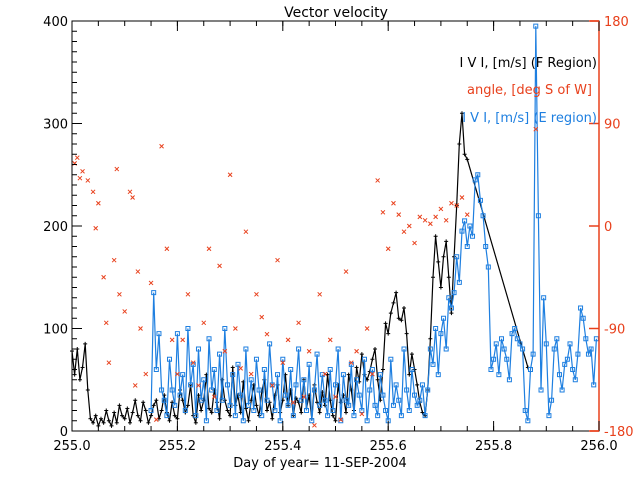 The width and height of the screenshot is (640, 480). I want to click on x-tick-label: 255.4, so click(282, 446).